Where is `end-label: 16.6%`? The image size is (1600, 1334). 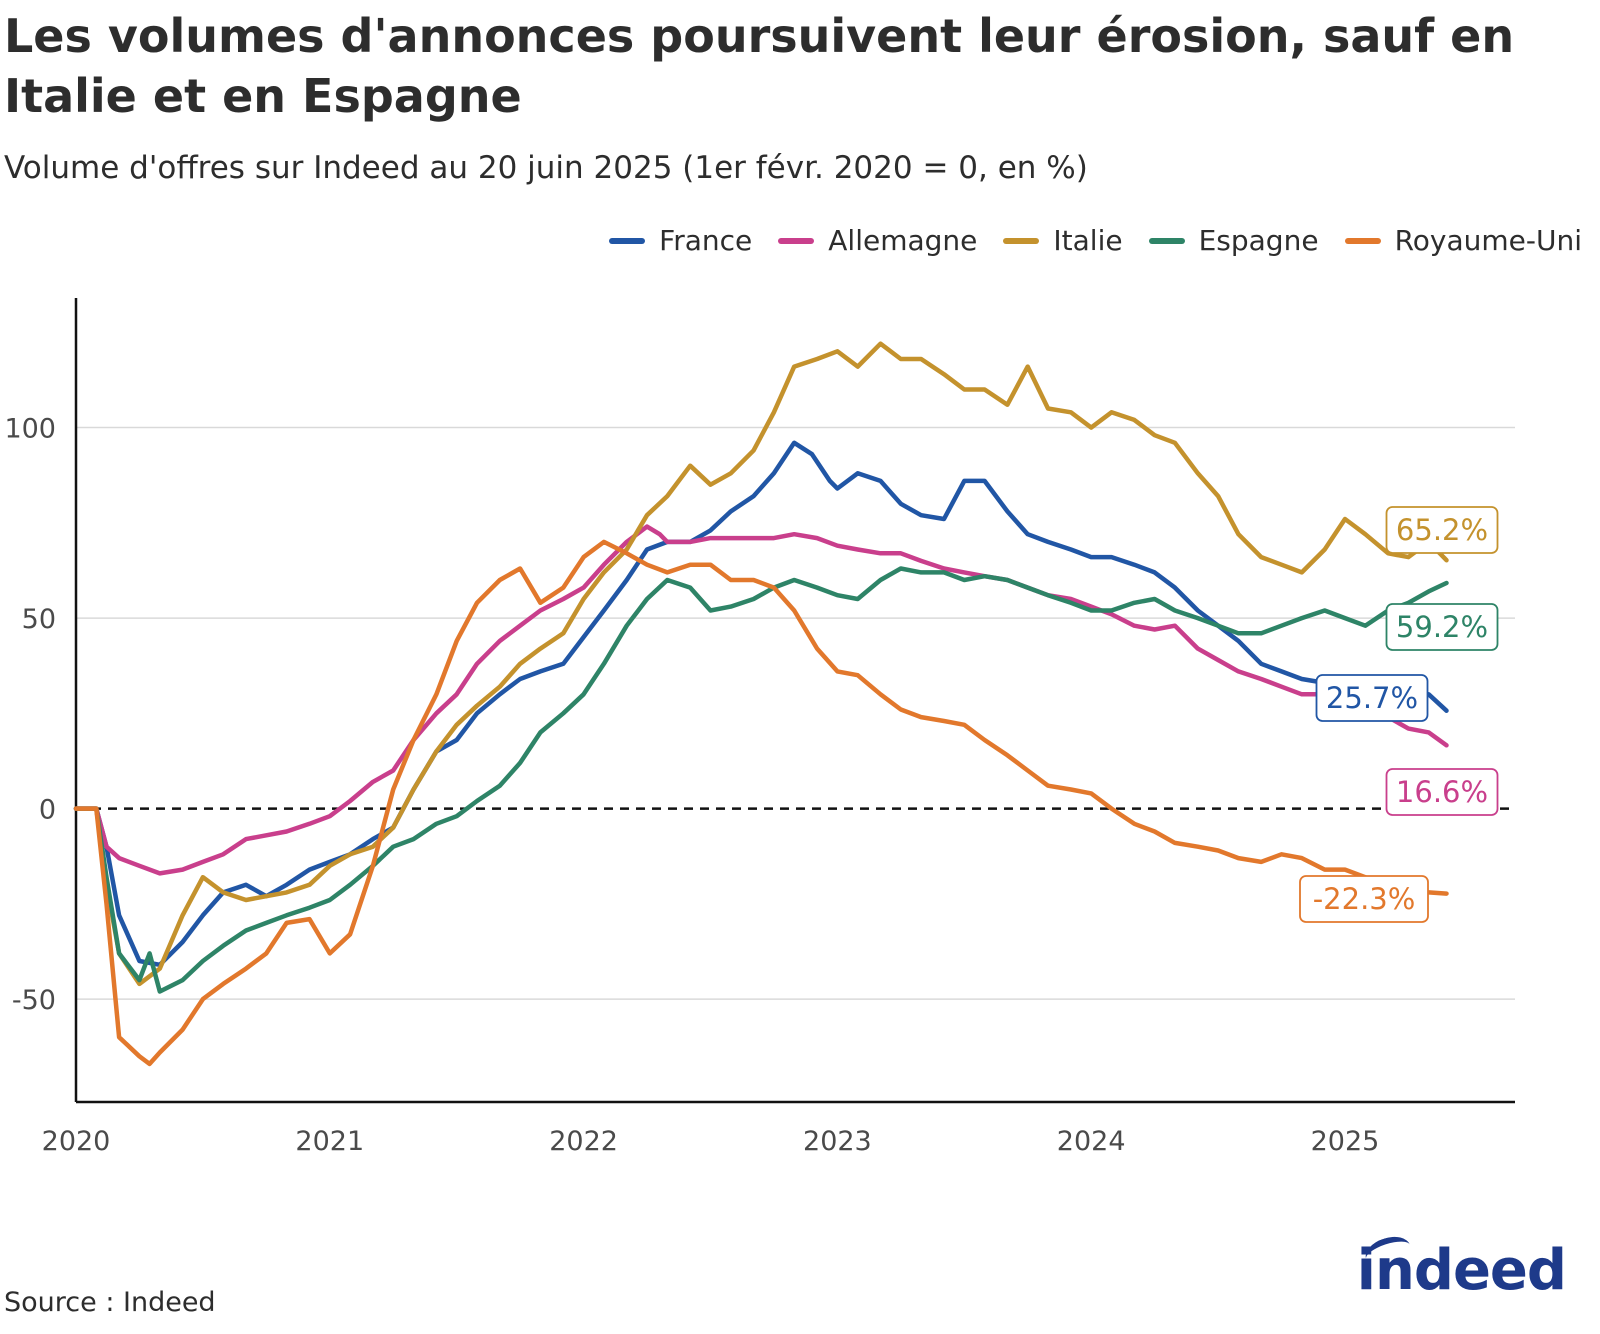
end-label: 16.6% is located at coordinates (1442, 792).